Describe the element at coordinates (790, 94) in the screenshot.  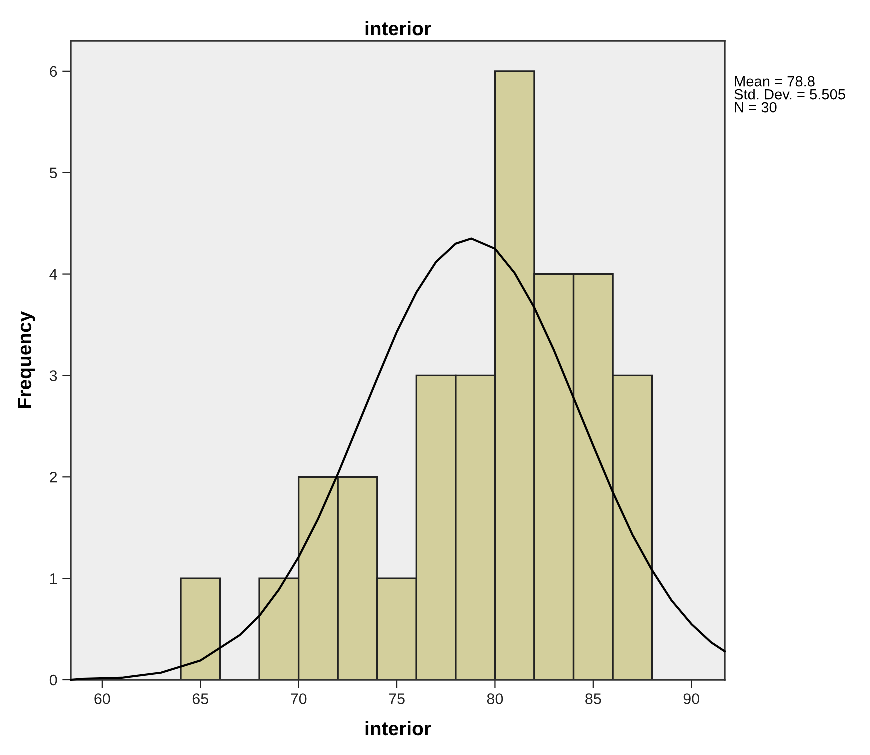
I see `text: Std. Dev. = 5.505` at that location.